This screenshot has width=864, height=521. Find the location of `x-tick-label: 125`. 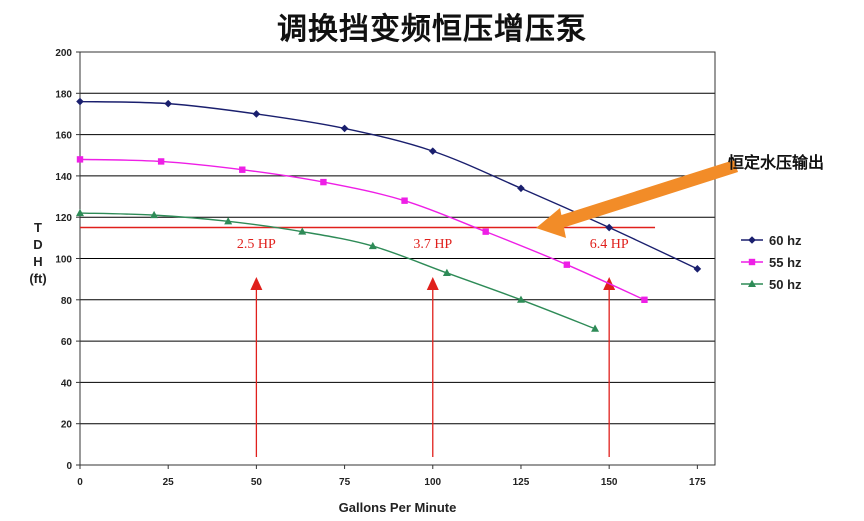

x-tick-label: 125 is located at coordinates (521, 482).